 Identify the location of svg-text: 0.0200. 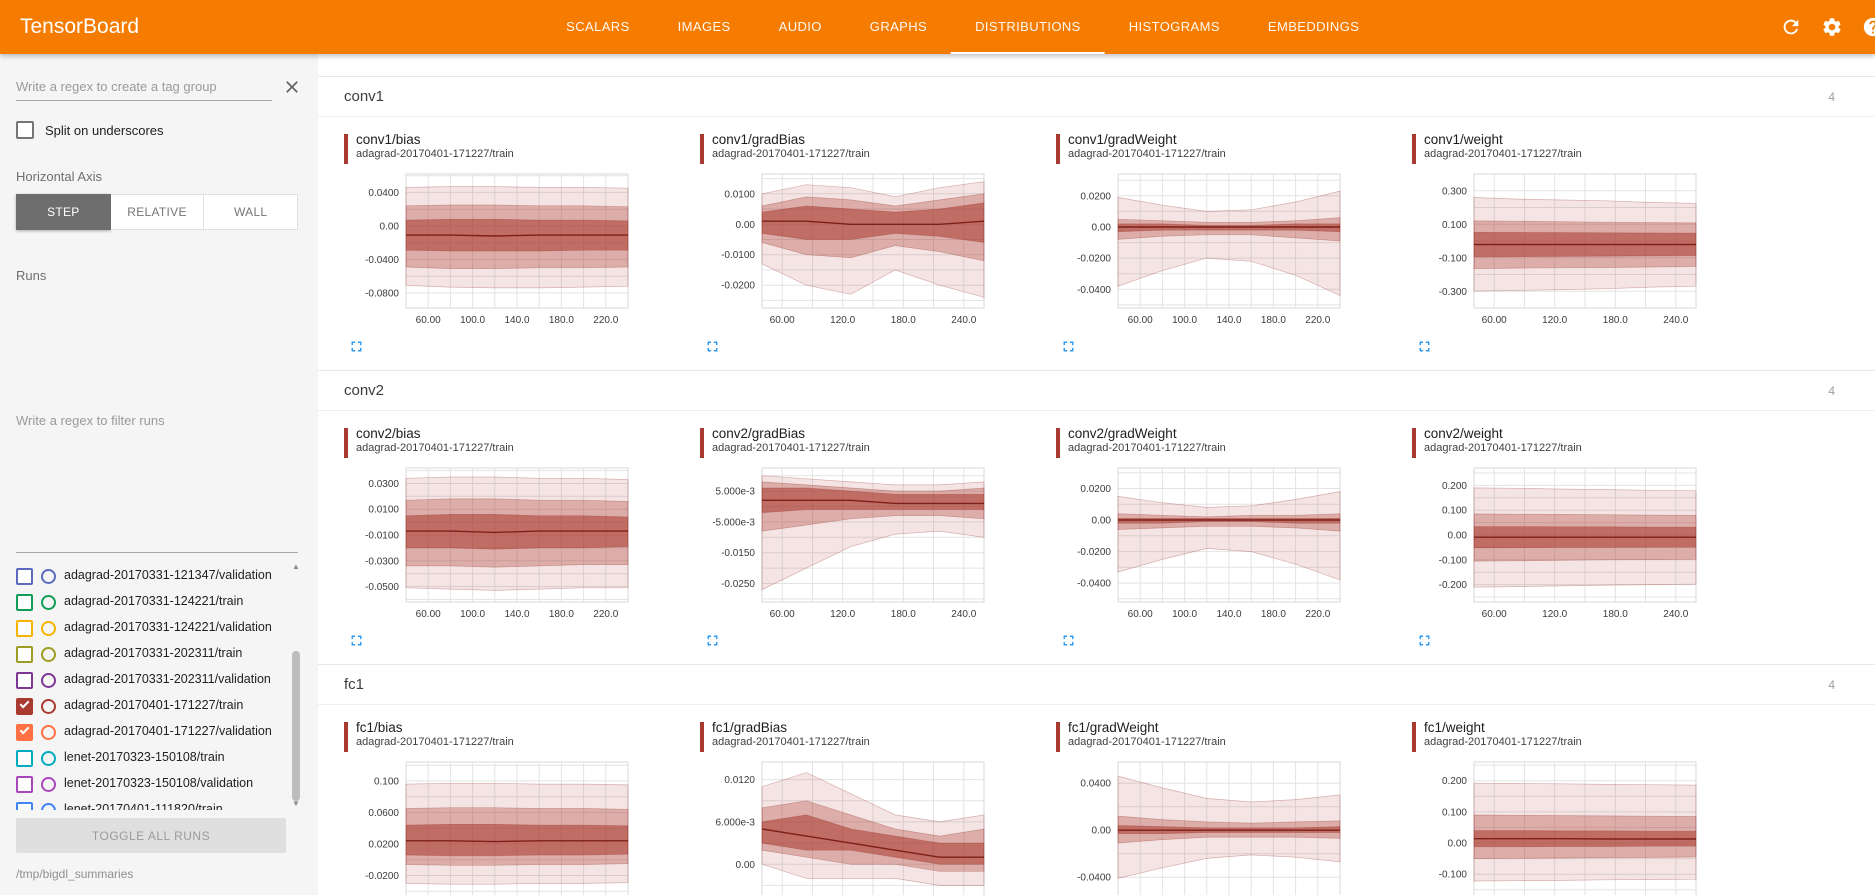
(1095, 489).